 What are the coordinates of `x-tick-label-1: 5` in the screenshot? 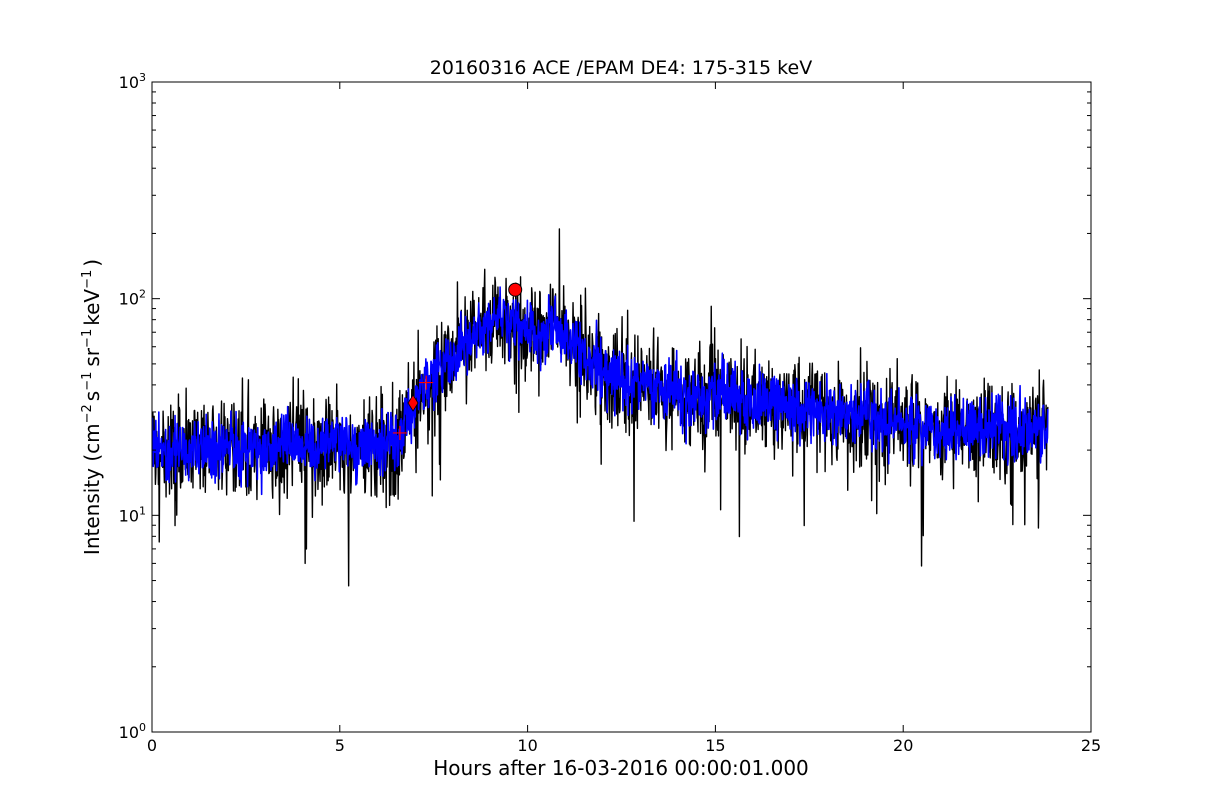 It's located at (340, 745).